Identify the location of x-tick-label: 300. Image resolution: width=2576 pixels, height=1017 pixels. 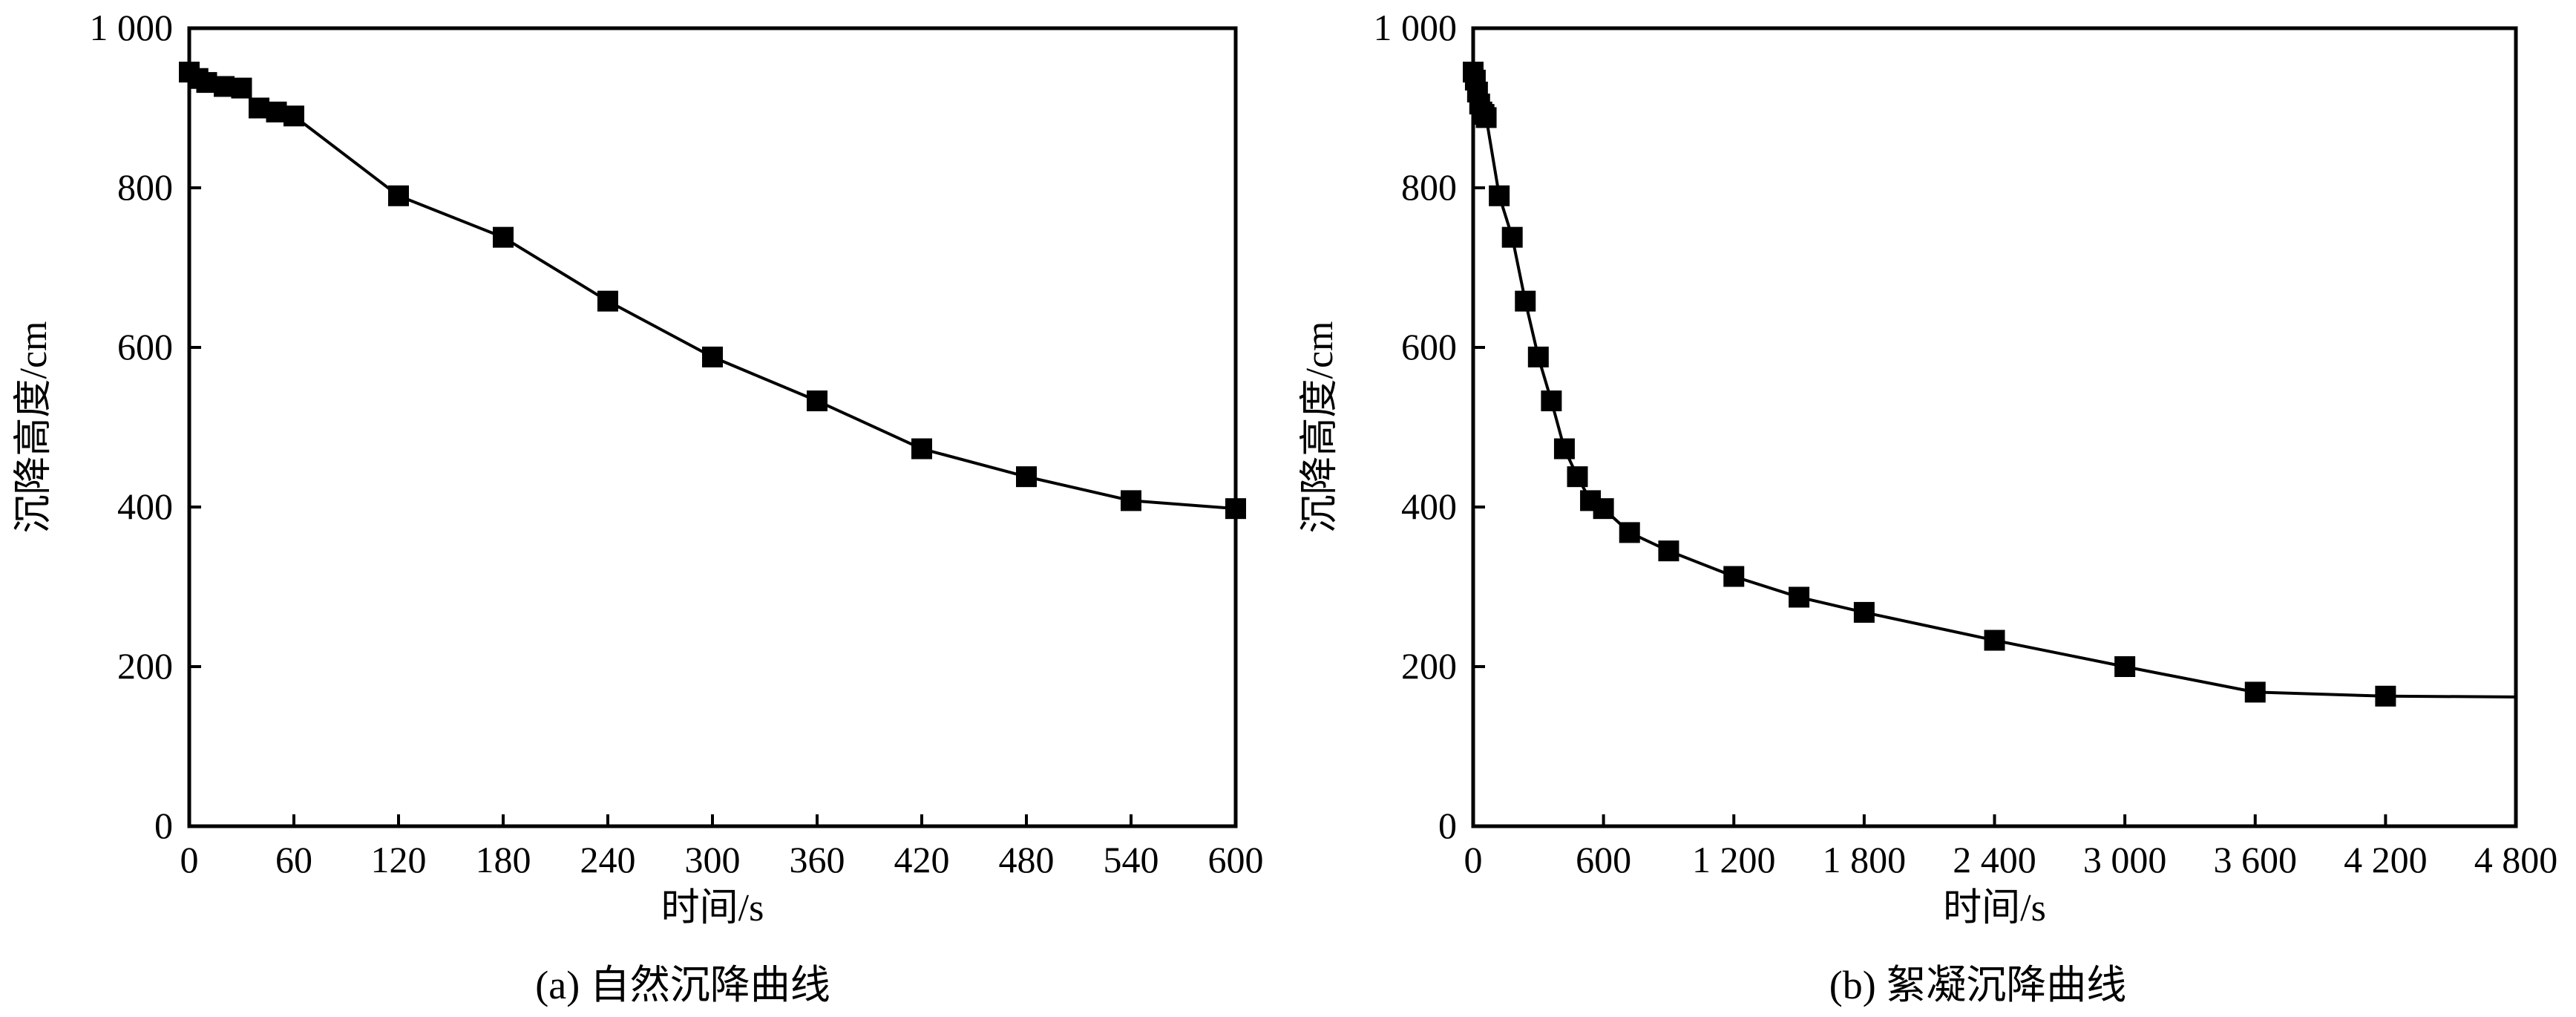
(713, 859).